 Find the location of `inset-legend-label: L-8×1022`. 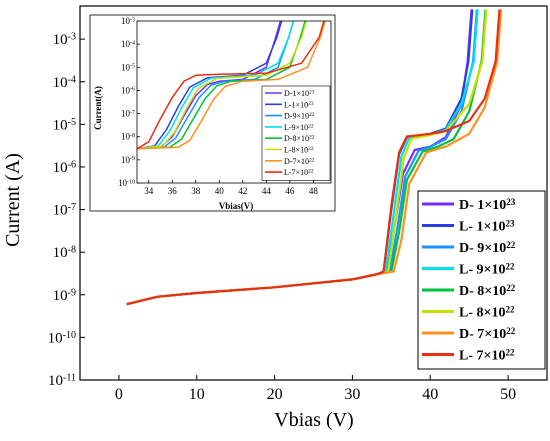

inset-legend-label: L-8×1022 is located at coordinates (299, 150).